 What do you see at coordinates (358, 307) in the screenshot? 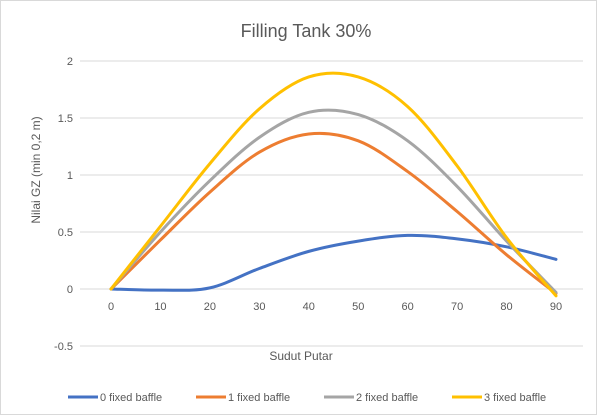
I see `x-tick-label: 50` at bounding box center [358, 307].